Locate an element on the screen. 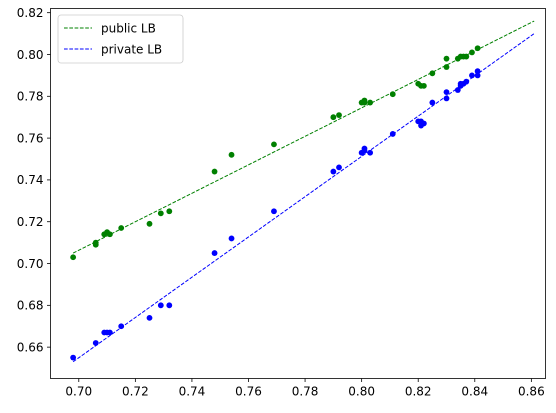  y-tick-label: 0.74 is located at coordinates (30, 180).